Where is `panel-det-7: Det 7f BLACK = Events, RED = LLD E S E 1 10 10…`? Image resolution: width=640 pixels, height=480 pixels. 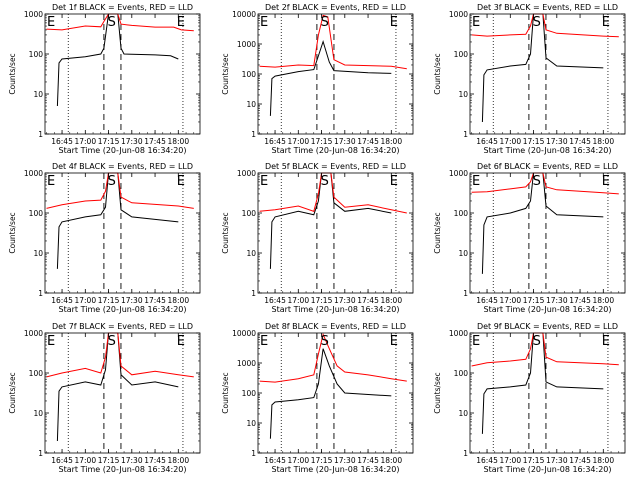
panel-det-7: Det 7f BLACK = Events, RED = LLD E S E 1 10 10… is located at coordinates (104, 398).